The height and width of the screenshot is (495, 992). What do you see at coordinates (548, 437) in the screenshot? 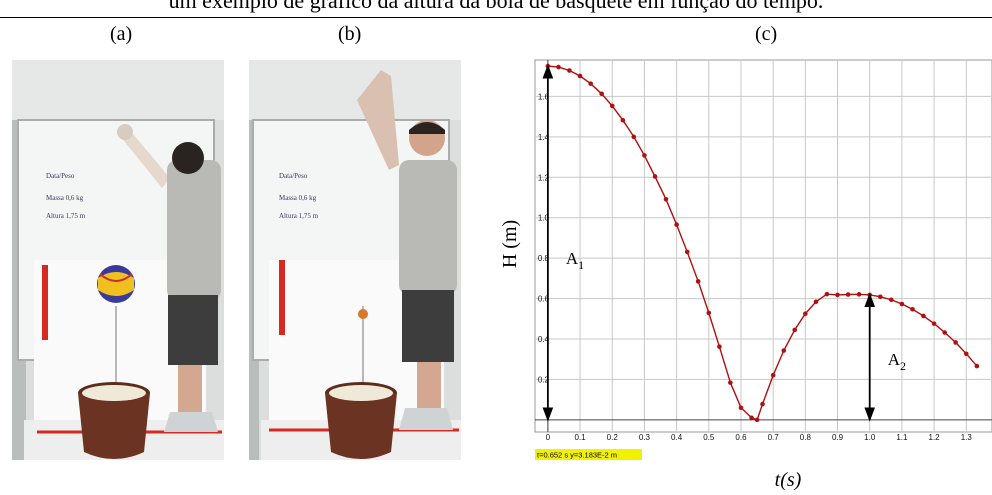
I see `x-tick-label: 0` at bounding box center [548, 437].